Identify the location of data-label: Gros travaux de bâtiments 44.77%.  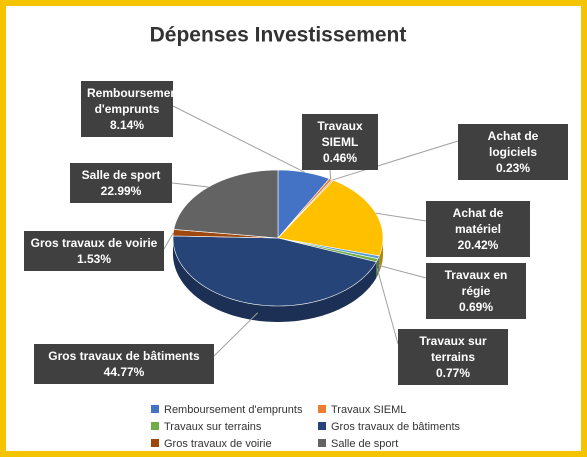
(124, 364).